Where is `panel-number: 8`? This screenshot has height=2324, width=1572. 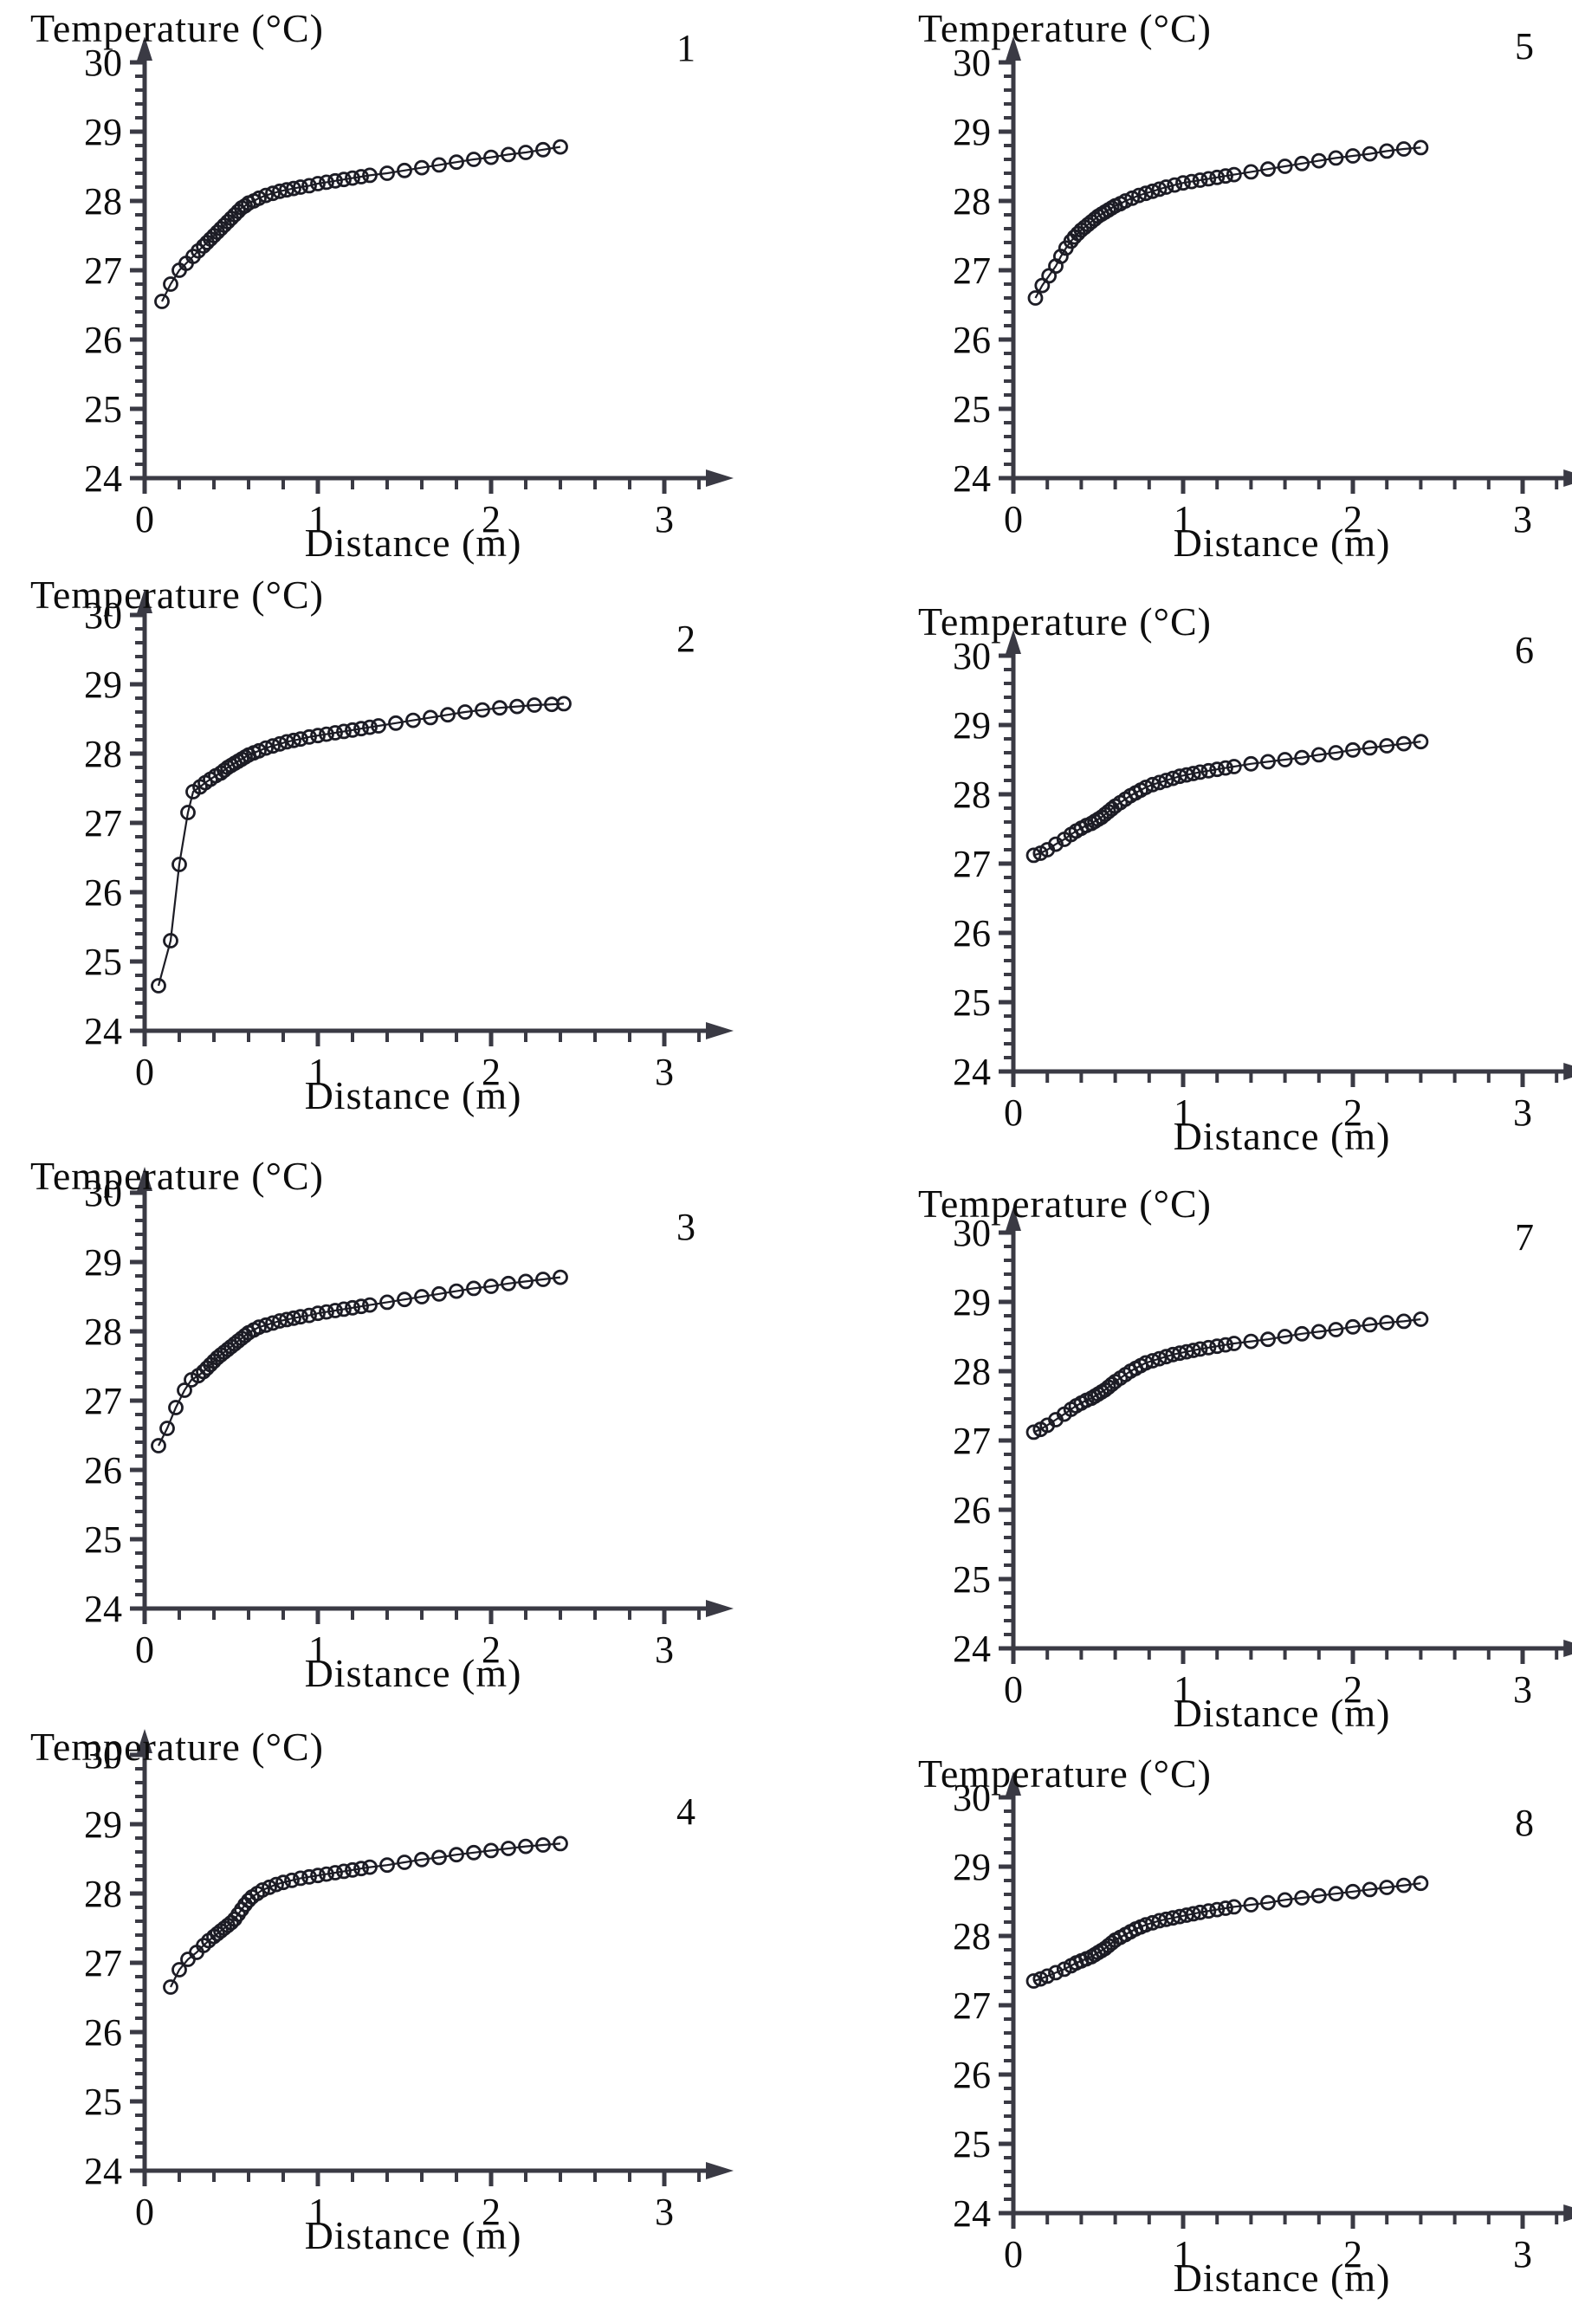 panel-number: 8 is located at coordinates (1524, 1823).